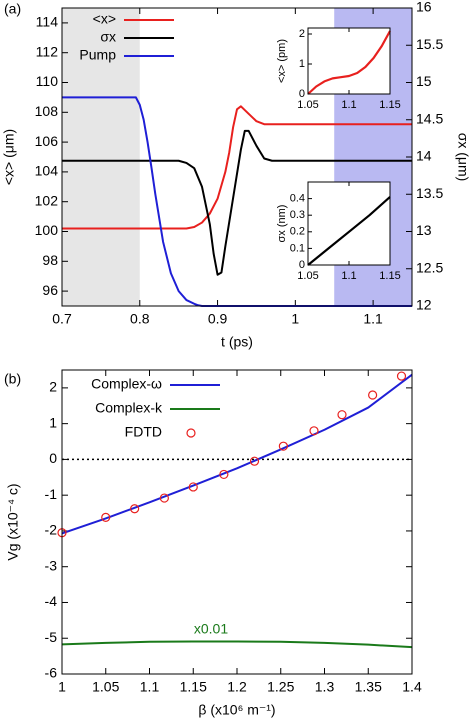 This screenshot has height=726, width=474. I want to click on inset-y-axis-label: σx (nm), so click(282, 224).